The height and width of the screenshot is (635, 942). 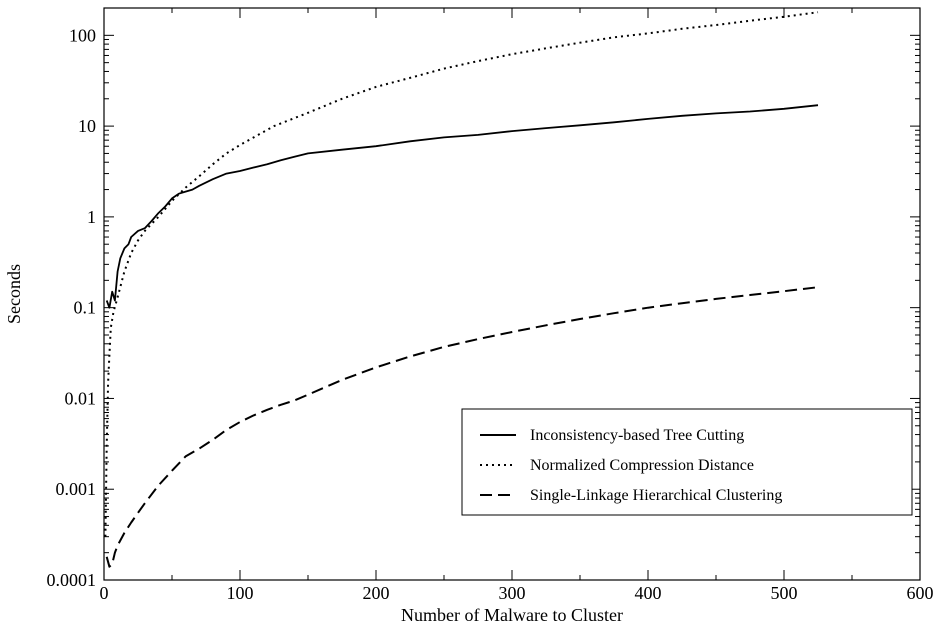 What do you see at coordinates (85, 308) in the screenshot?
I see `y-tick-label: 0.1` at bounding box center [85, 308].